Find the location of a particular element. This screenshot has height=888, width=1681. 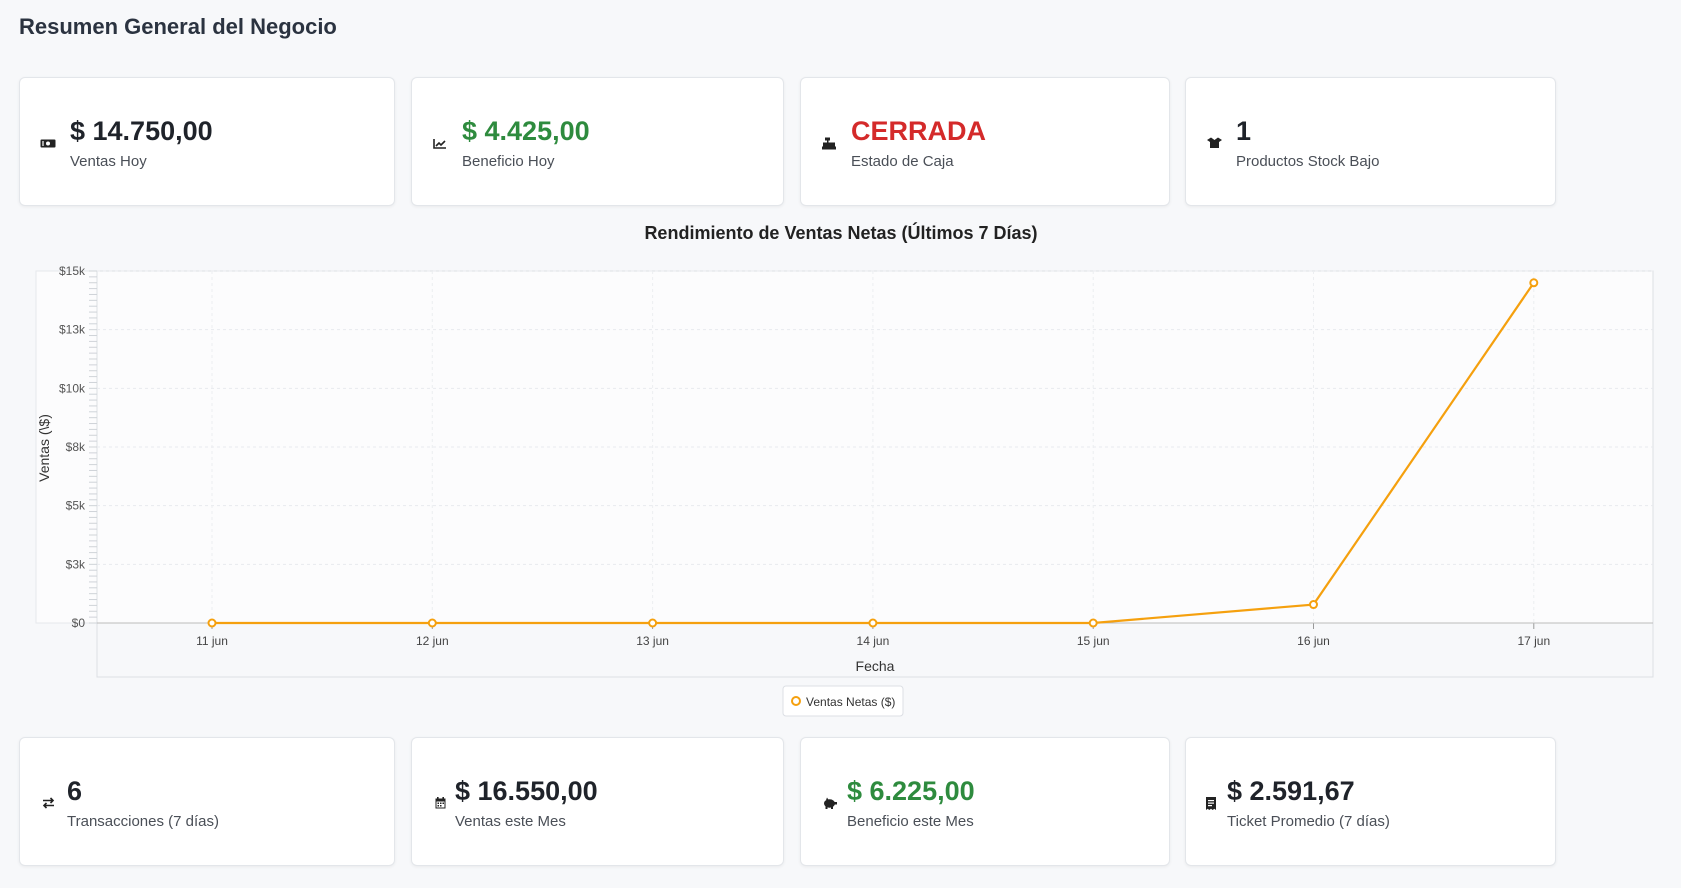

y-tick-label: $8k is located at coordinates (76, 447).